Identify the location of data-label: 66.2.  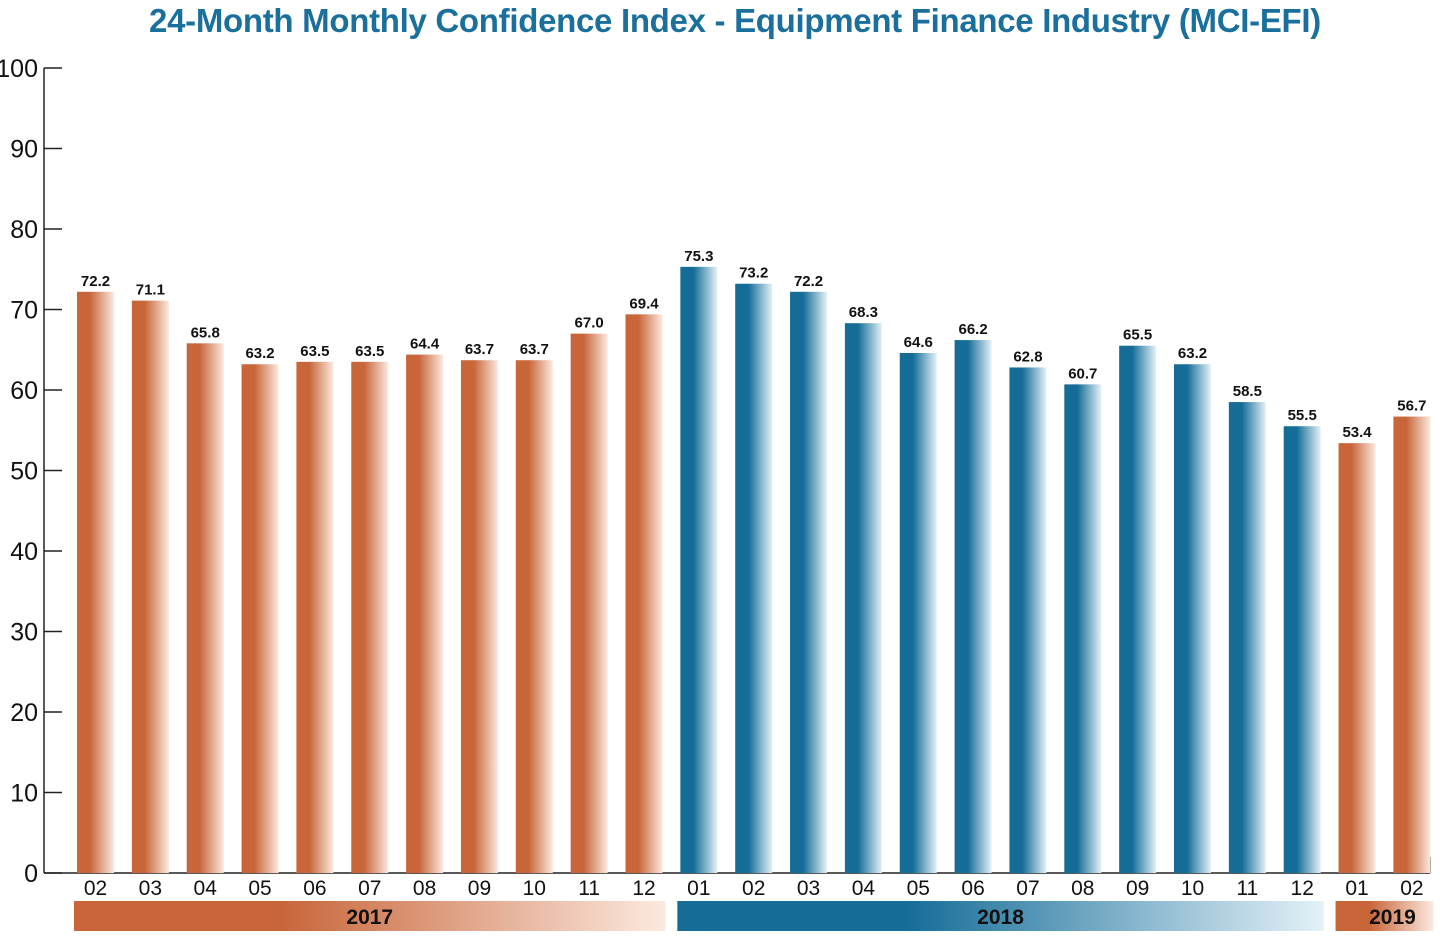
(972, 329).